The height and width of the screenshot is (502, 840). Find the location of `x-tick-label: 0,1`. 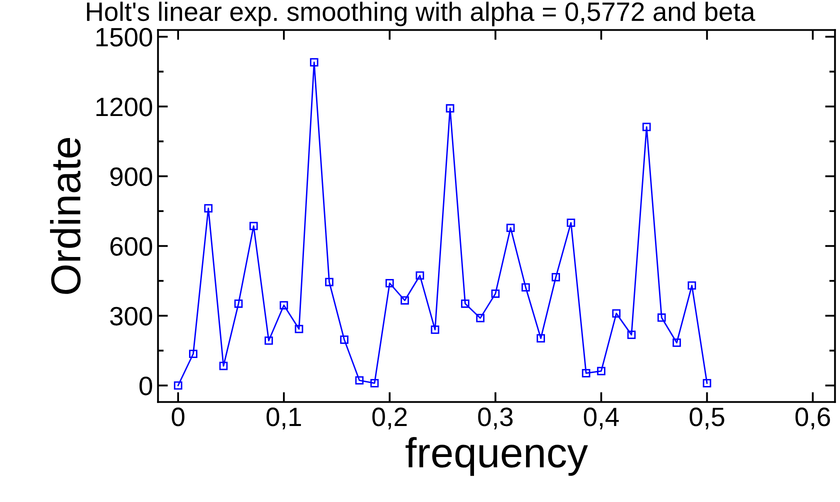

x-tick-label: 0,1 is located at coordinates (283, 419).